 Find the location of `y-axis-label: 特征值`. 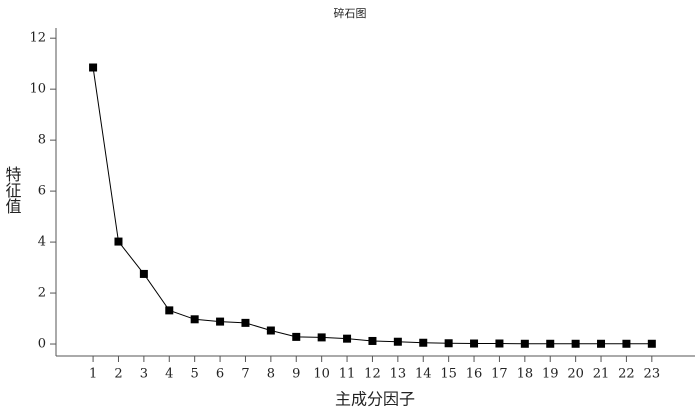

y-axis-label: 特征值 is located at coordinates (12, 190).